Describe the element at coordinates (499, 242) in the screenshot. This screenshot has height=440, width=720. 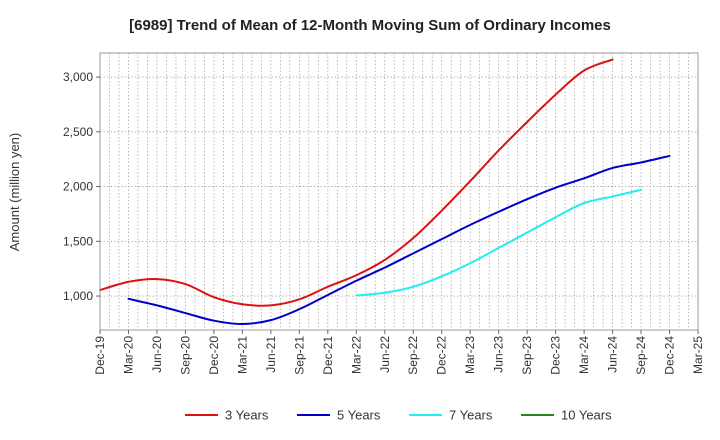
I see `series-line-7-years` at that location.